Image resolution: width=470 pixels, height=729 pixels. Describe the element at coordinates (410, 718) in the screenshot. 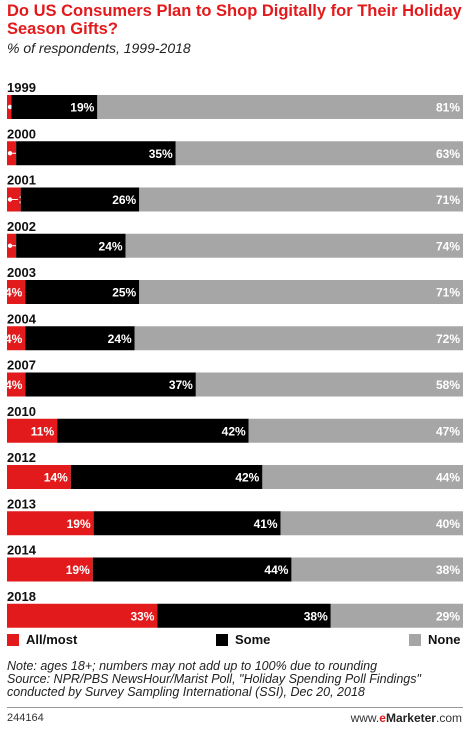

I see `brand-name: Marketer` at that location.